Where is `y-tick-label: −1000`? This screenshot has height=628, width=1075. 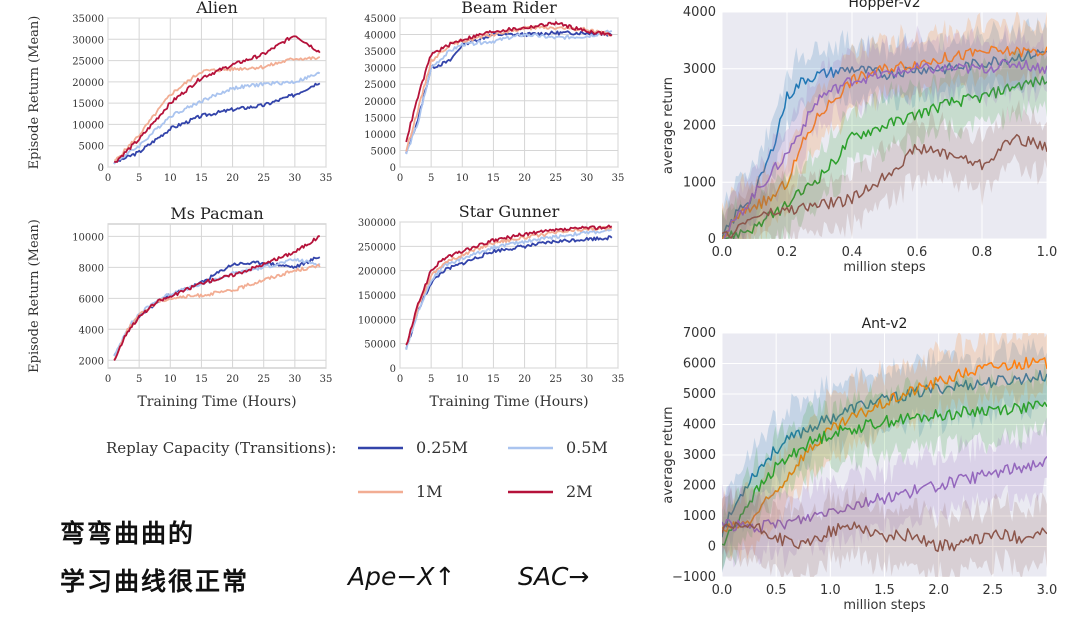 y-tick-label: −1000 is located at coordinates (694, 577).